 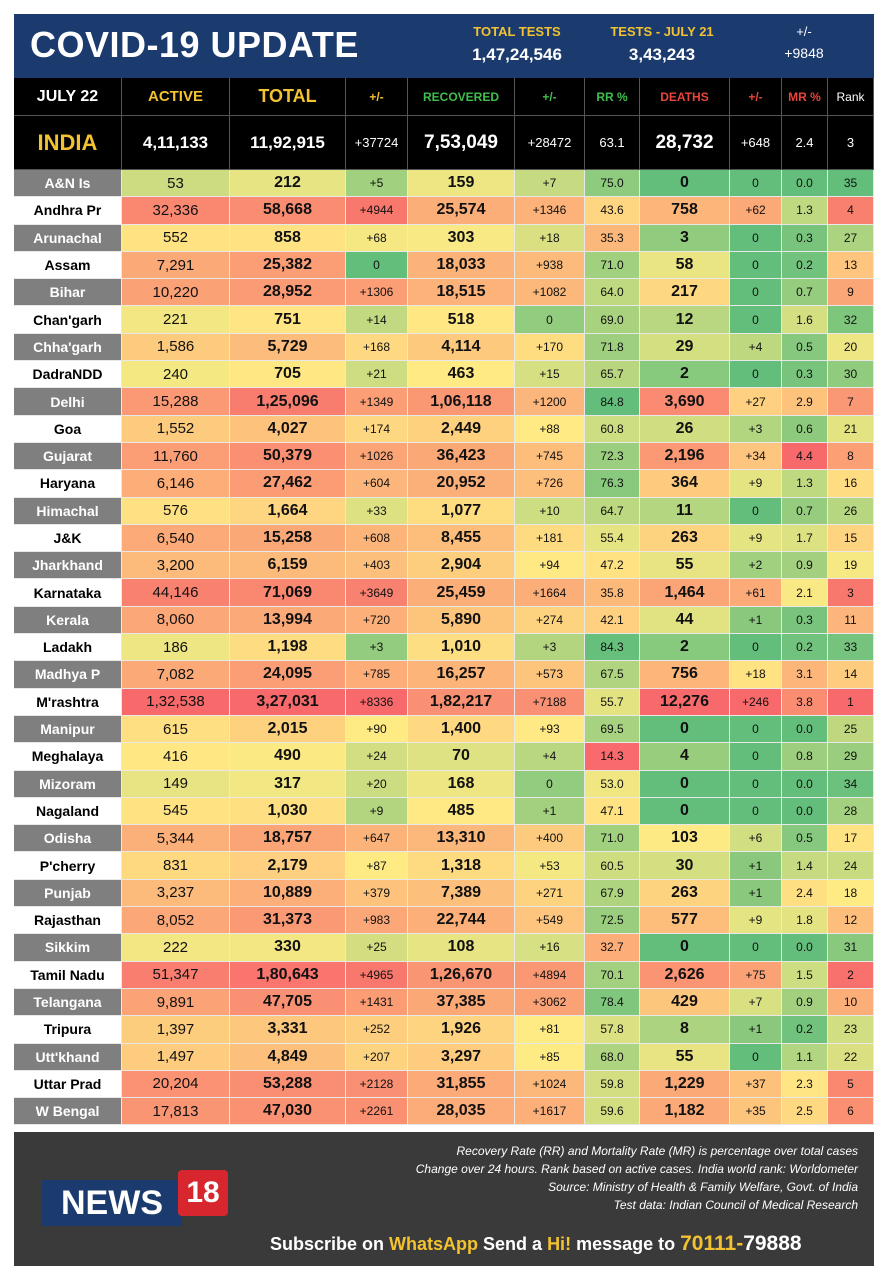 What do you see at coordinates (805, 675) in the screenshot?
I see `mr-cell: 3.1` at bounding box center [805, 675].